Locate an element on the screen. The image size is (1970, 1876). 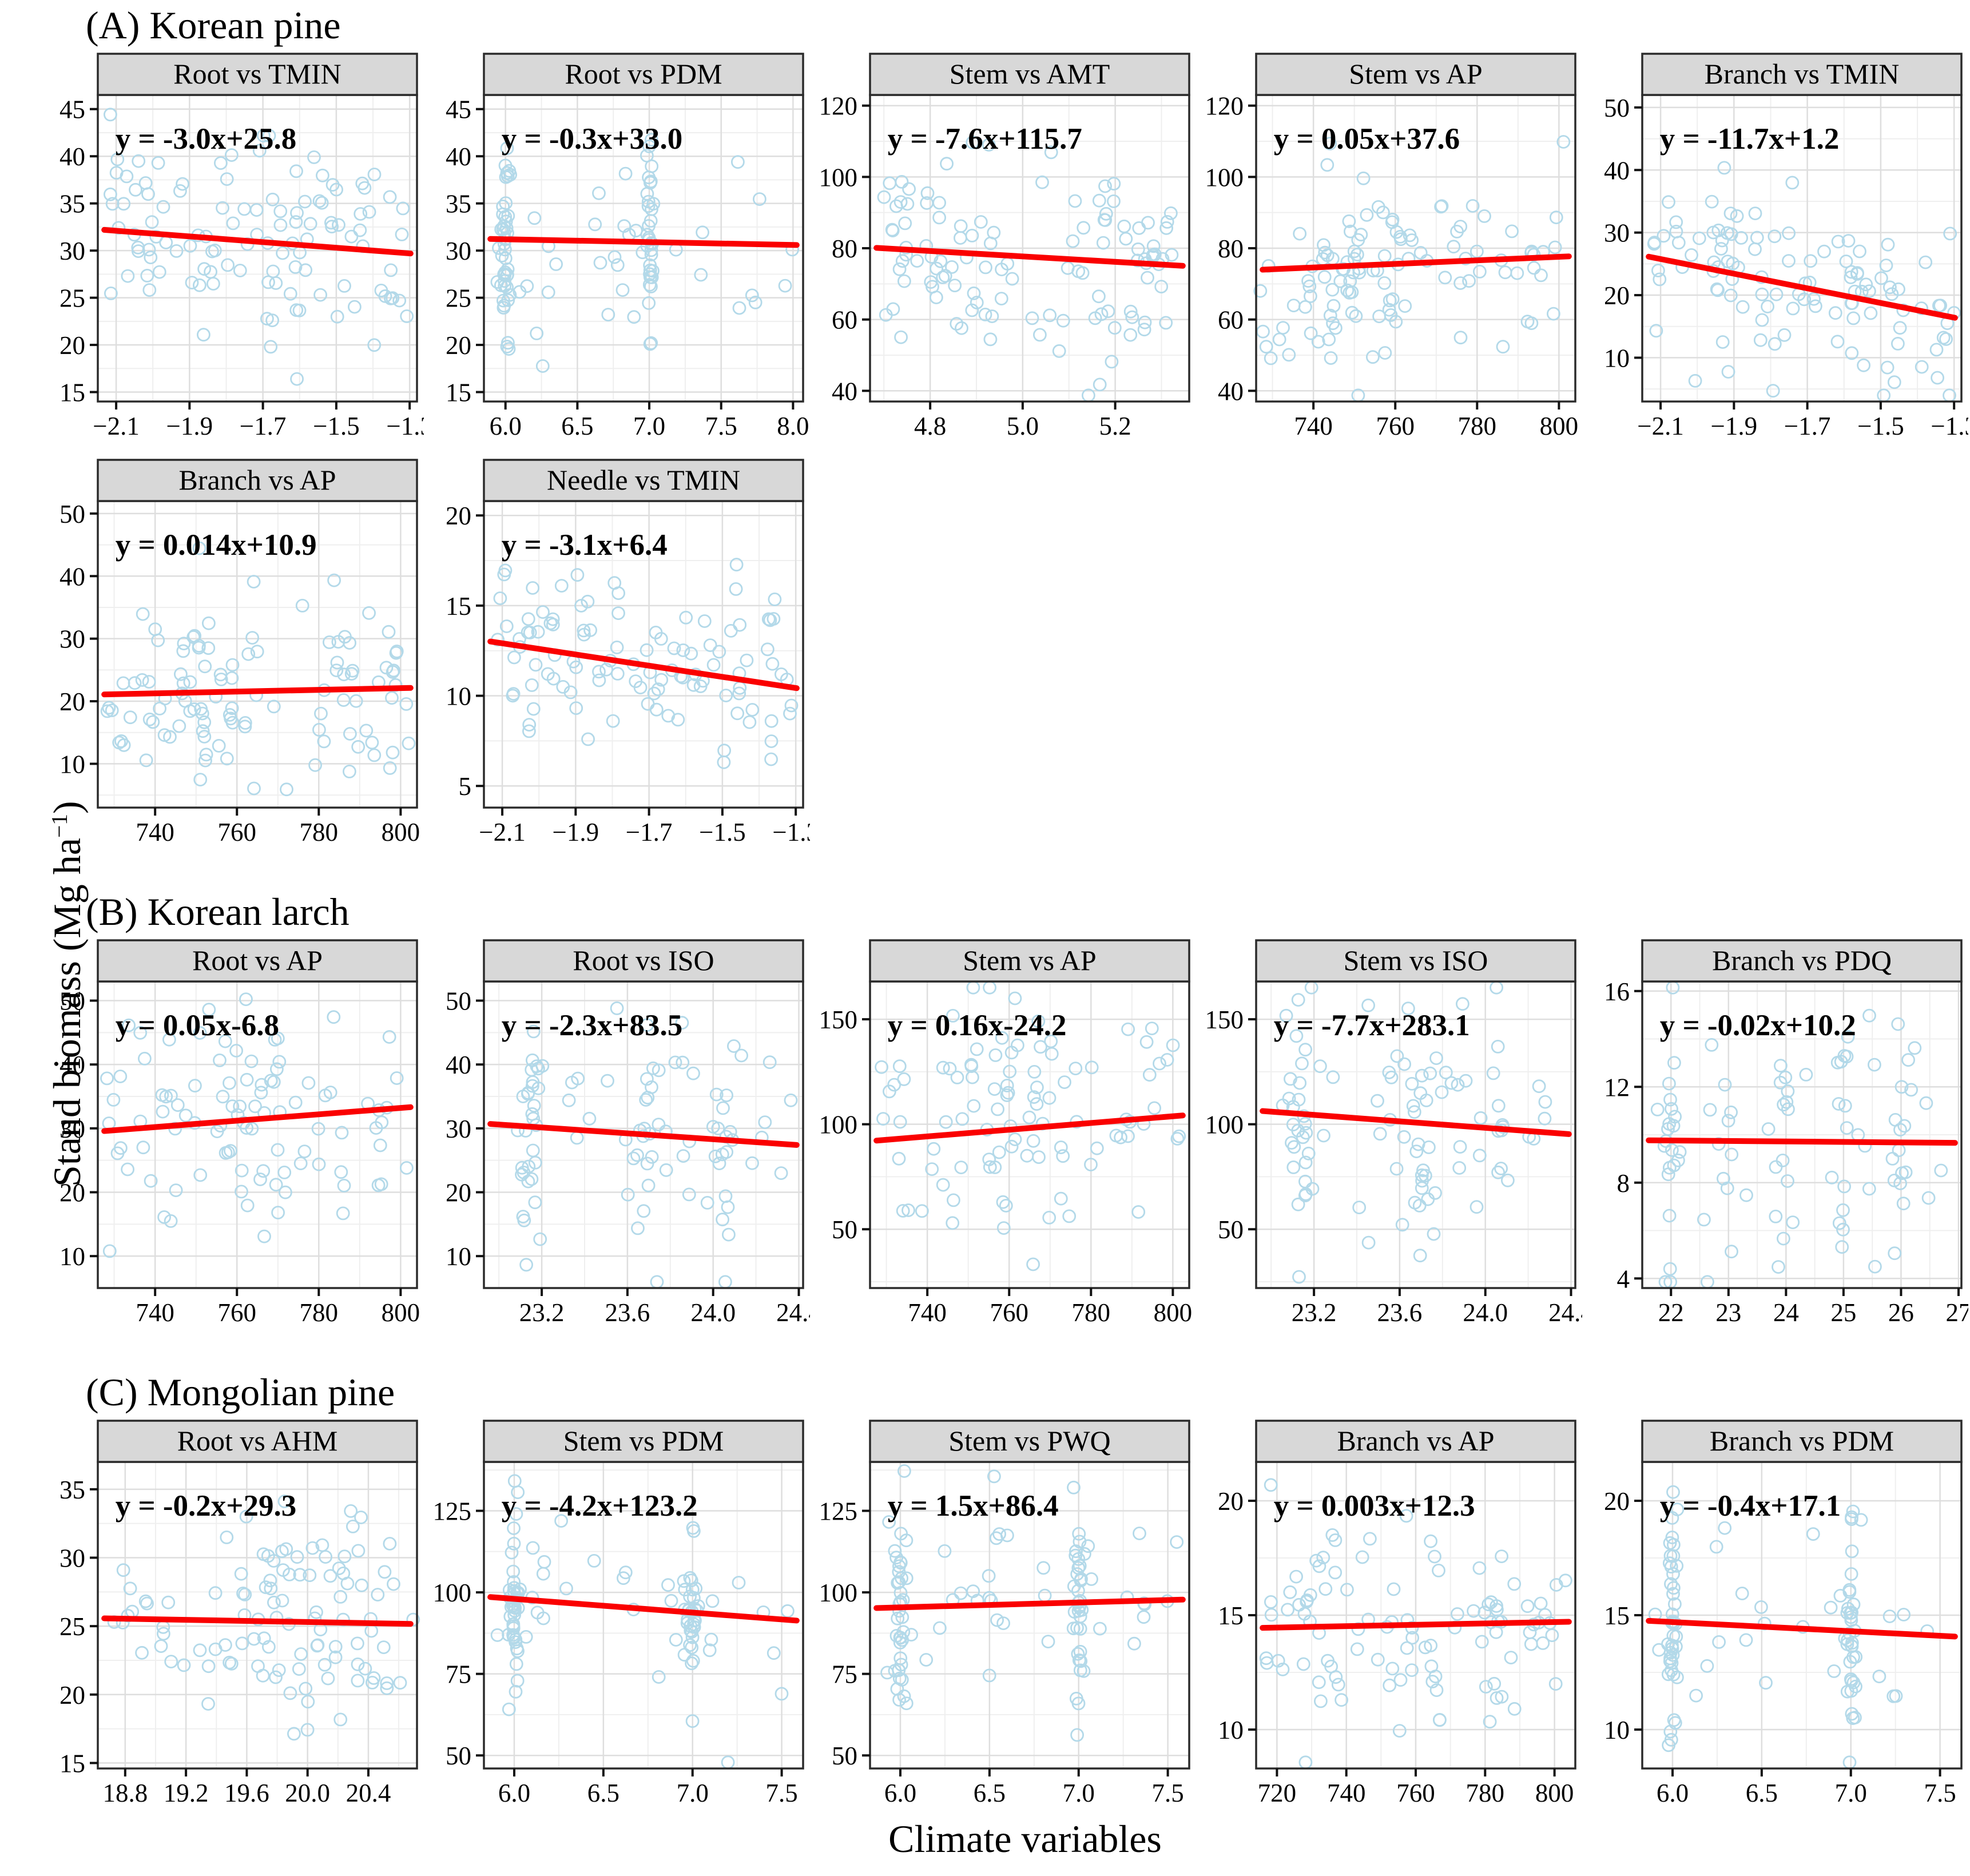
svg-text: Branch vs TMIN is located at coordinates (1802, 74).